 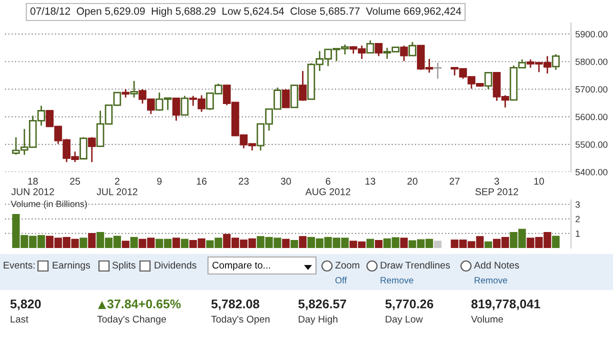 I want to click on y-tick-label: 5400.00, so click(x=592, y=172).